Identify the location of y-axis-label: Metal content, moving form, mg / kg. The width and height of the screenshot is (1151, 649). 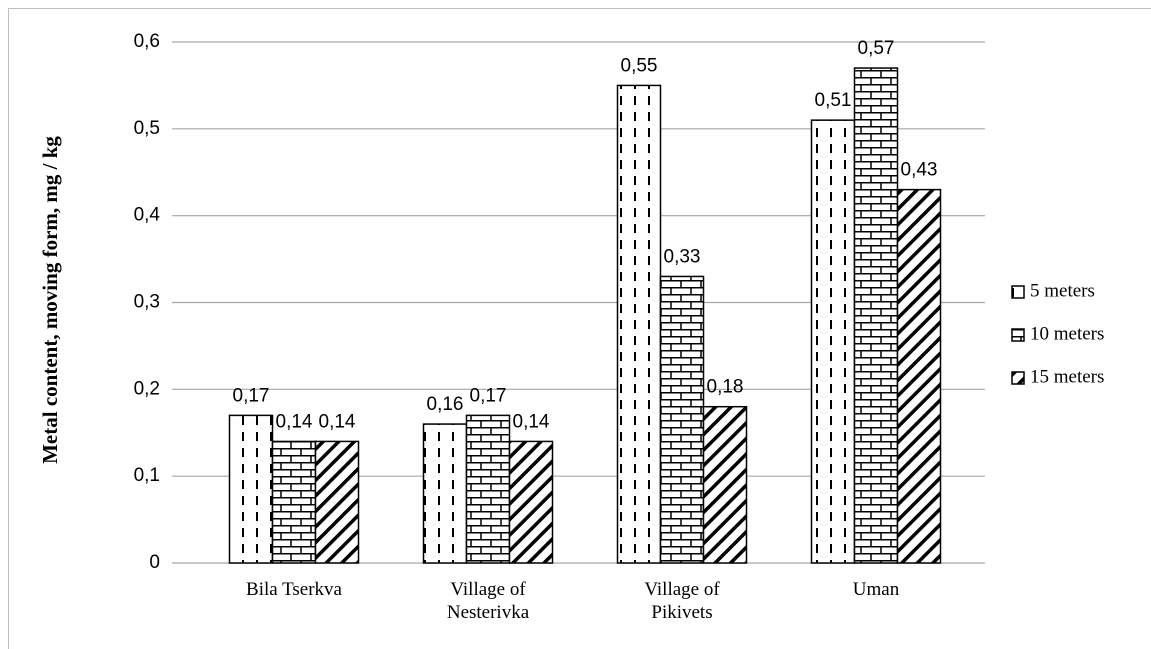
(50, 300).